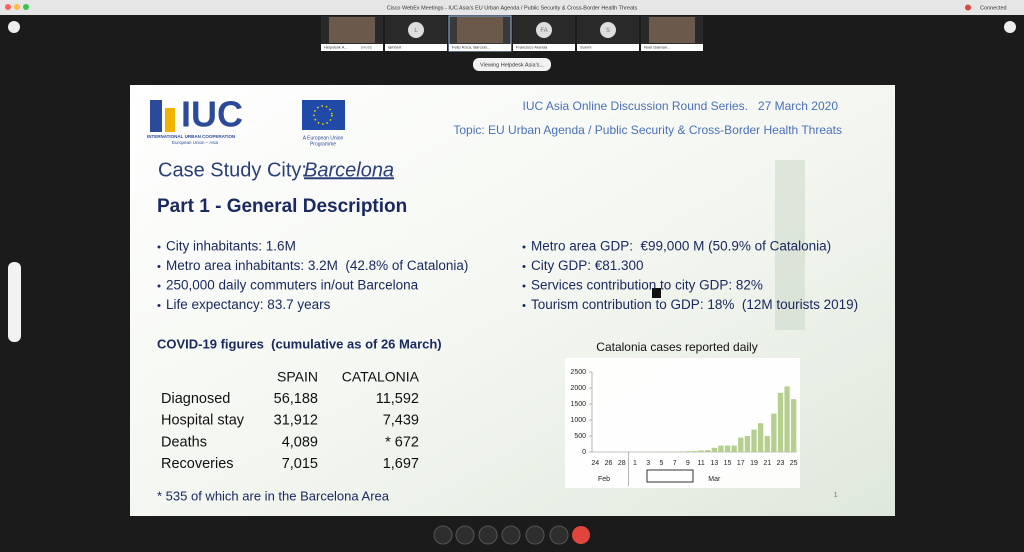  I want to click on avatar-initials: FA, so click(543, 31).